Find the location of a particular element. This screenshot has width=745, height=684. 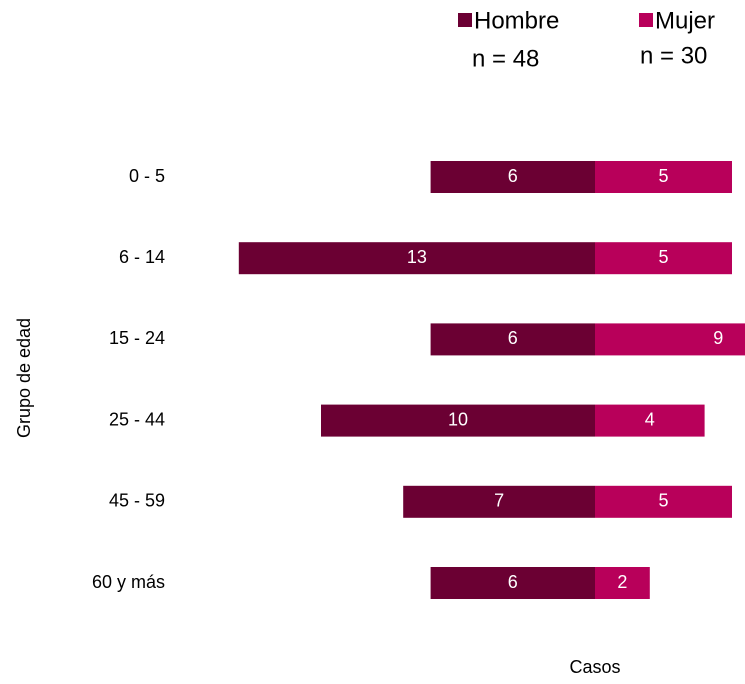

legend-n: n = 30 is located at coordinates (673, 55).